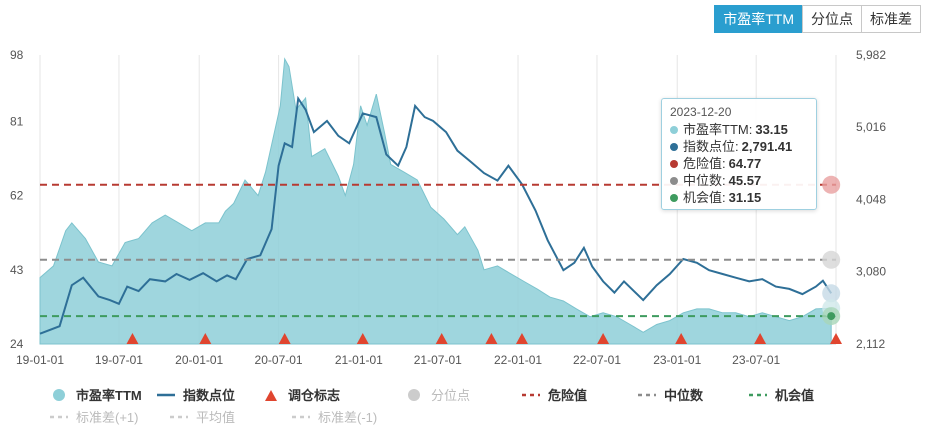 The width and height of the screenshot is (925, 432). I want to click on legend-item: 市盈率TTM, so click(95, 394).